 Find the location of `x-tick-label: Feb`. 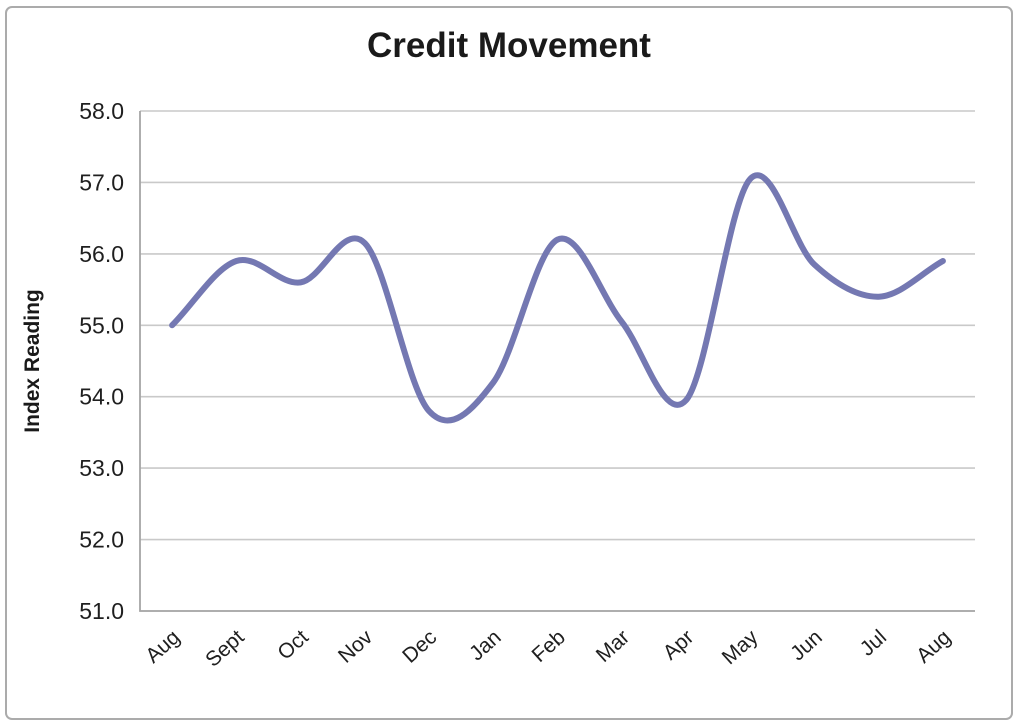

x-tick-label: Feb is located at coordinates (549, 646).